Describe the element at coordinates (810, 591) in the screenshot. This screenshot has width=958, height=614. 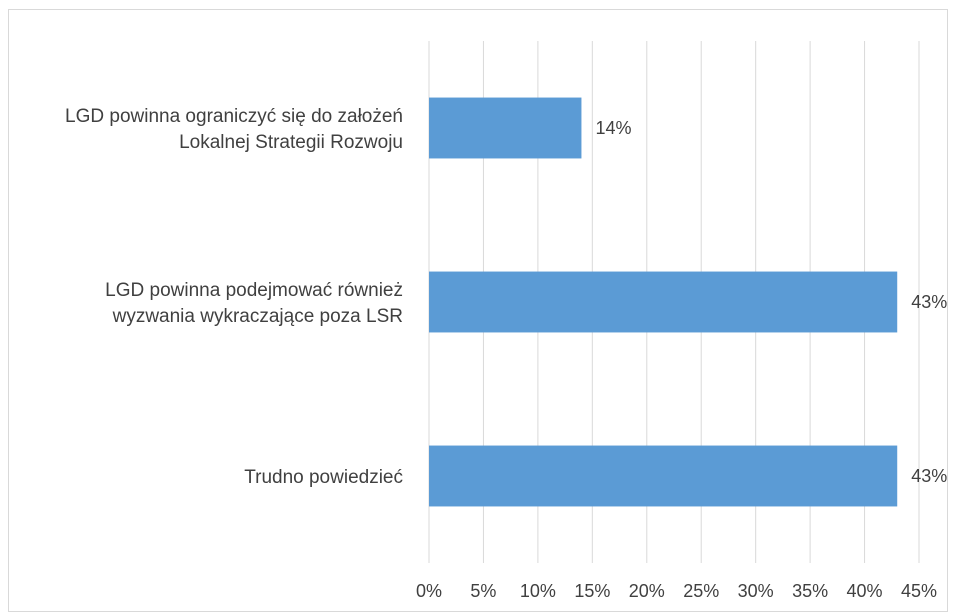
I see `x-tick-label: 35%` at that location.